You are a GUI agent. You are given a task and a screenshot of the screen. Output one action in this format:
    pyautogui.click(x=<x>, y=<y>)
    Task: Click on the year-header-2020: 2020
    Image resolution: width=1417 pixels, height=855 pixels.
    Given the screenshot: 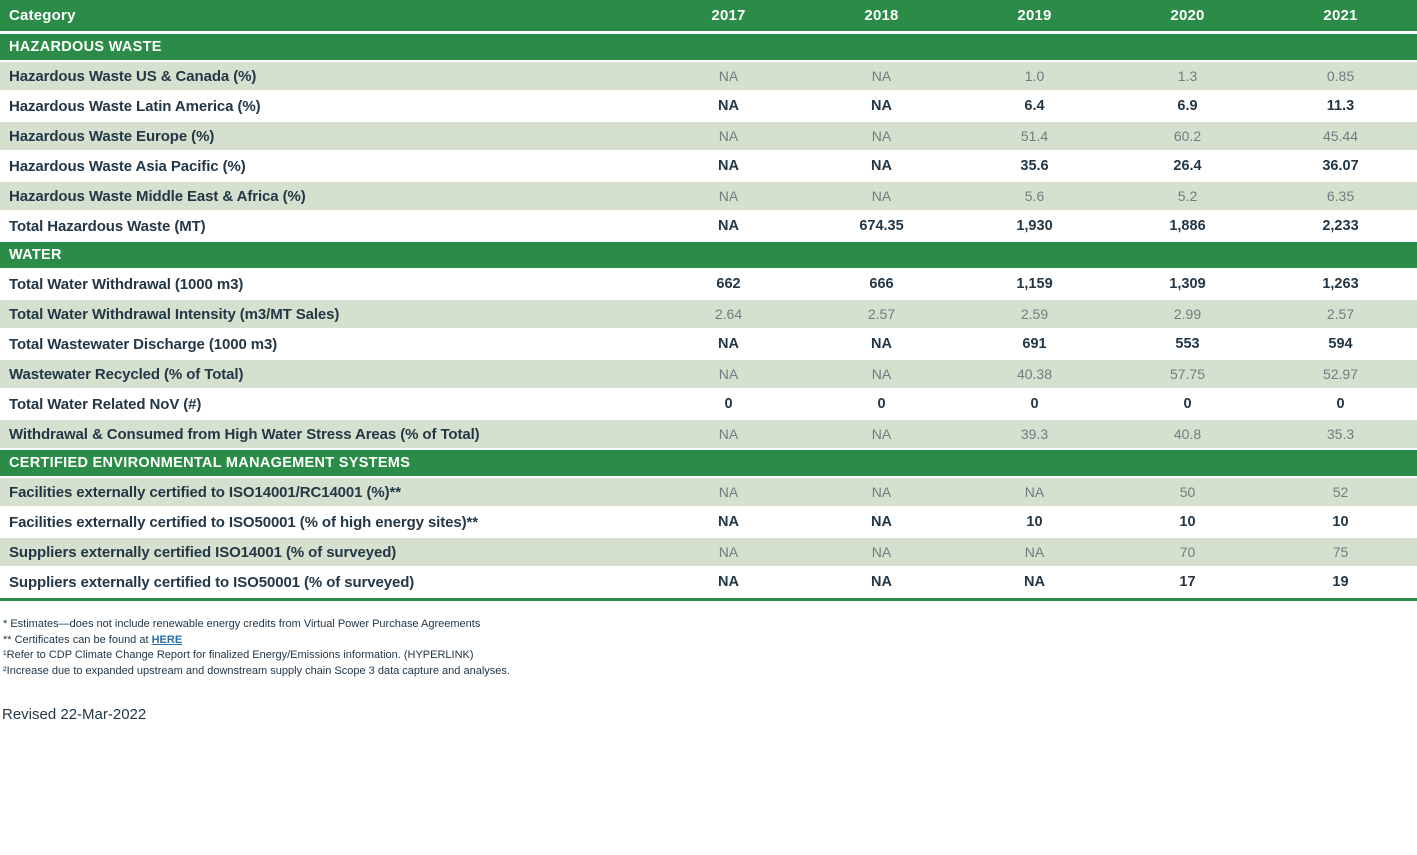 What is the action you would take?
    pyautogui.click(x=1187, y=15)
    